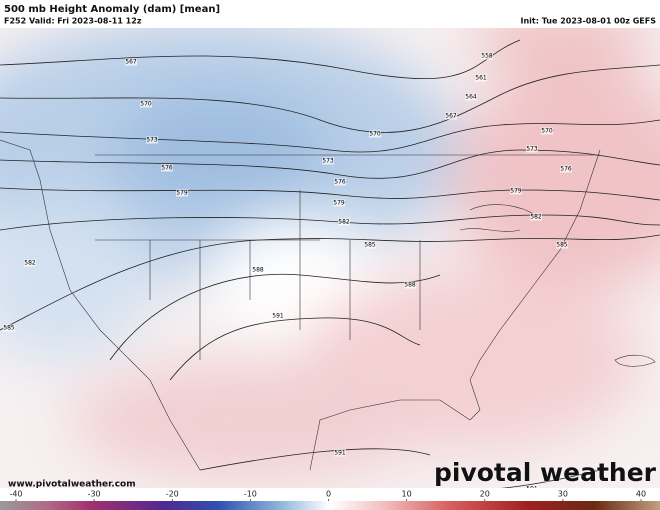  Describe the element at coordinates (250, 494) in the screenshot. I see `colorbar-tick-label: -10` at that location.